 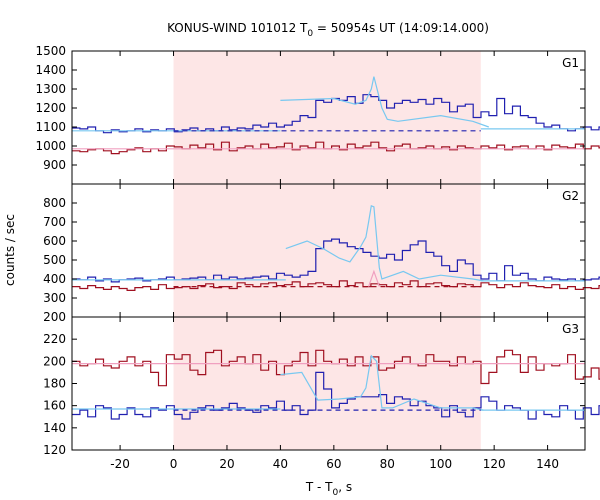 What do you see at coordinates (319, 487) in the screenshot?
I see `x-axis-label-main: T - T` at bounding box center [319, 487].